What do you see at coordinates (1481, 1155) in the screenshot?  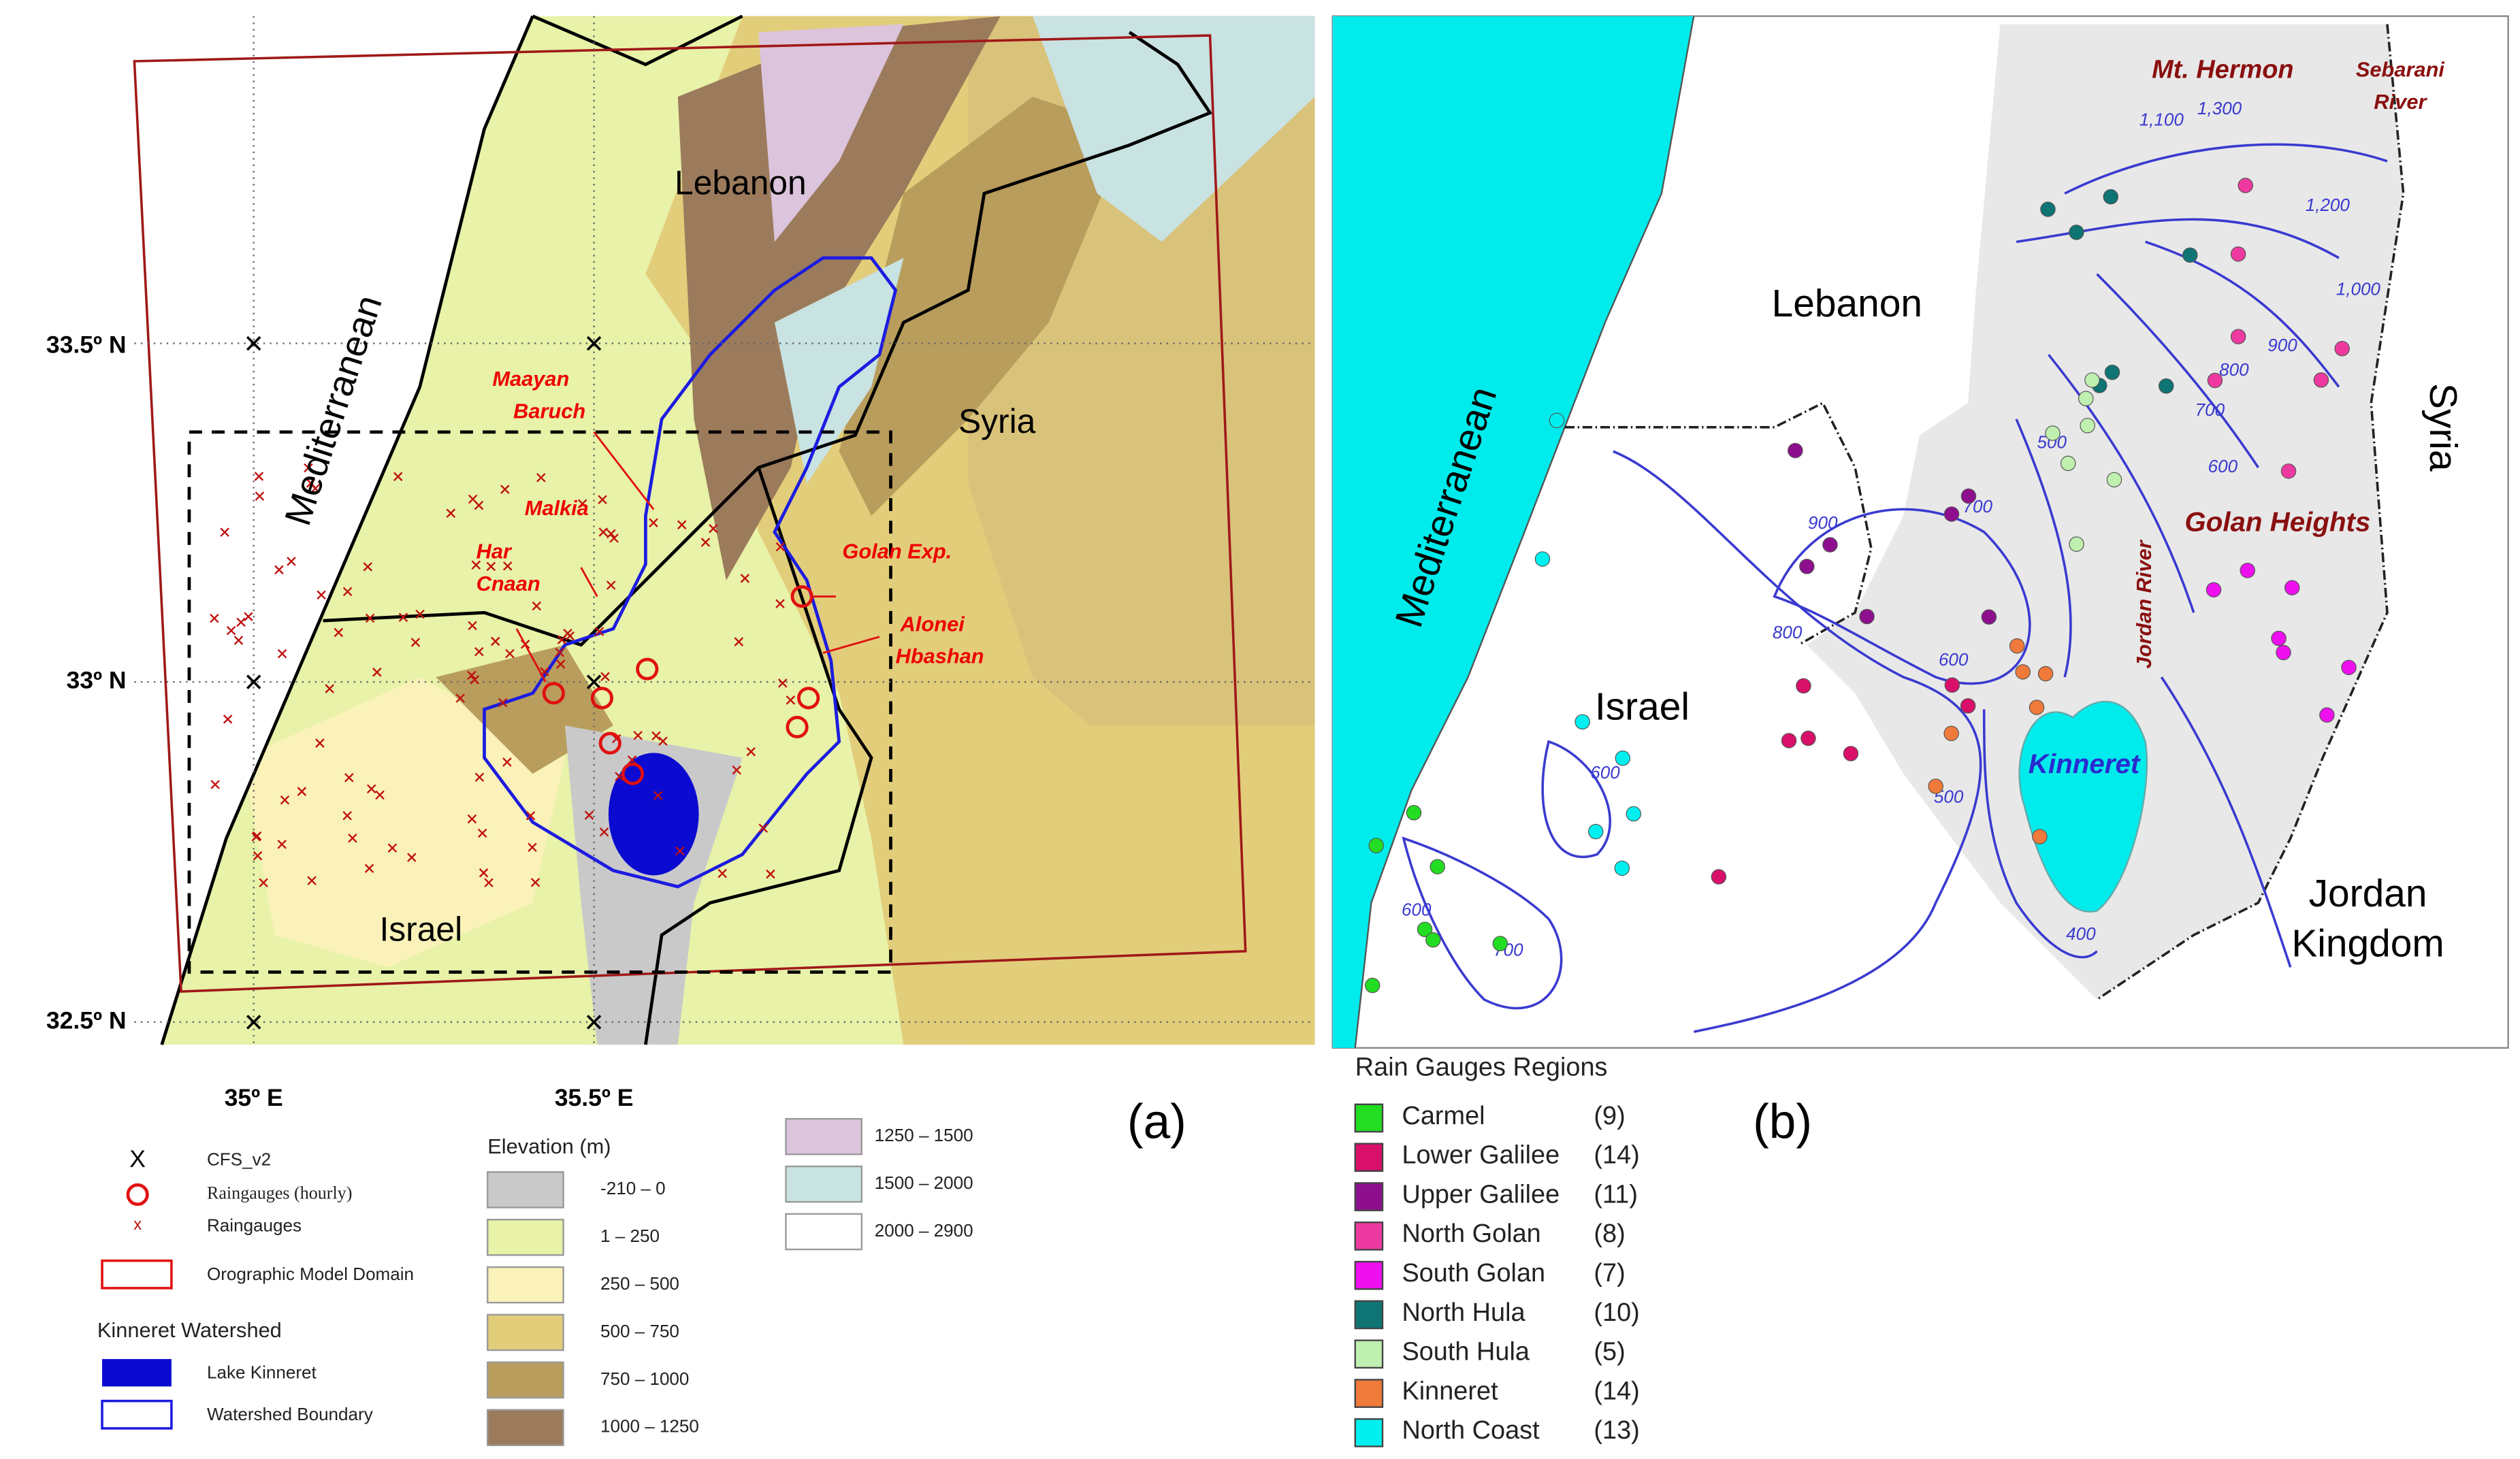 I see `legend-text: Lower Galilee` at bounding box center [1481, 1155].